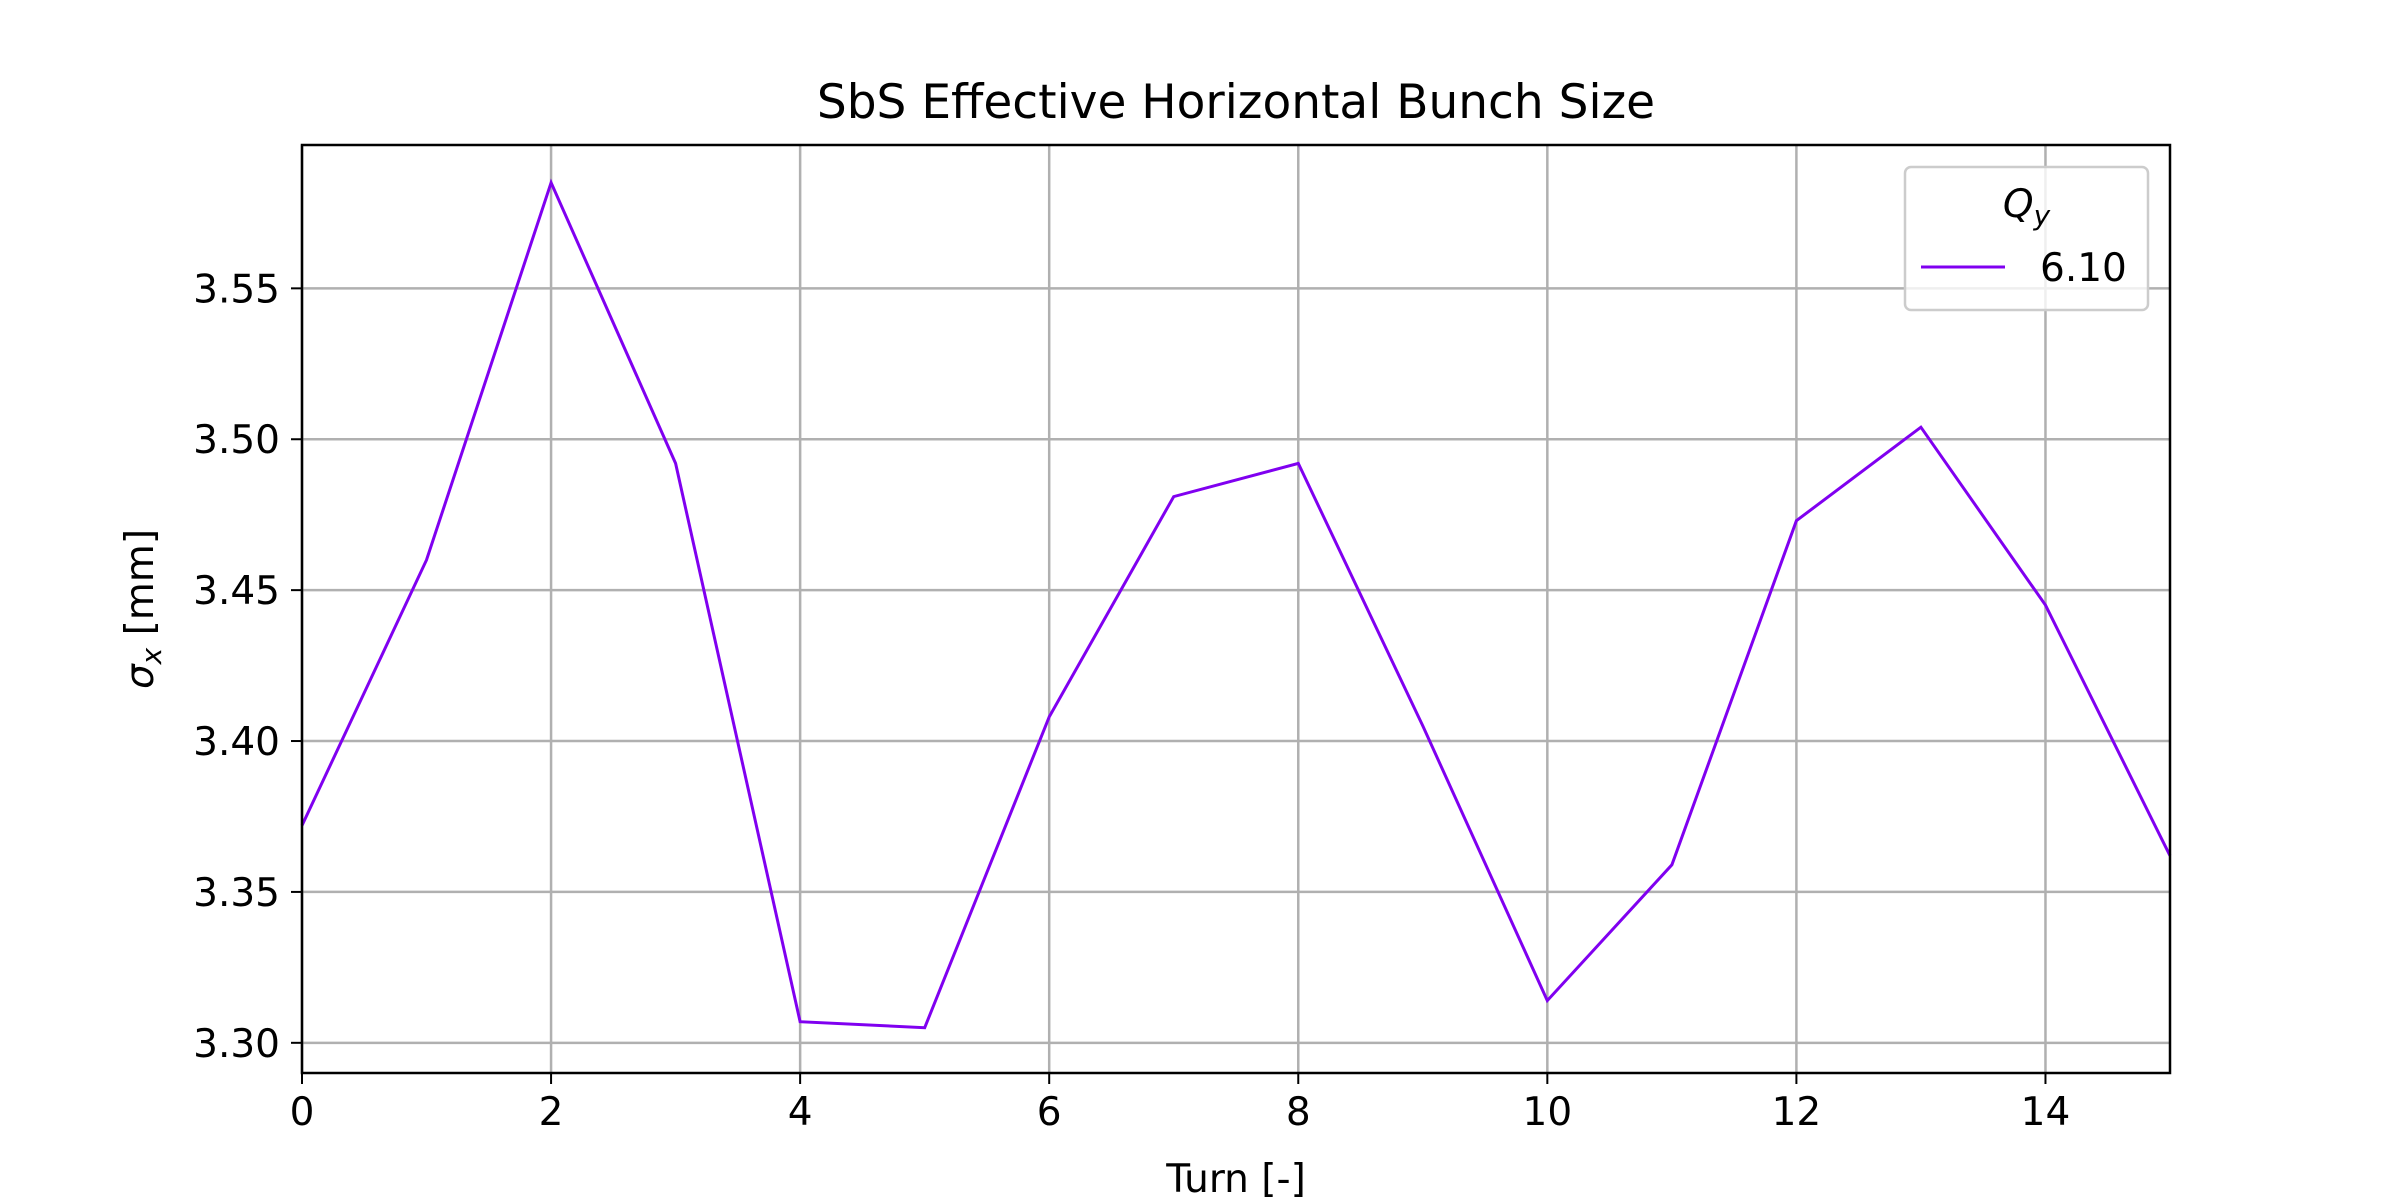  I want to click on y-tick-label: 3.55, so click(236, 289).